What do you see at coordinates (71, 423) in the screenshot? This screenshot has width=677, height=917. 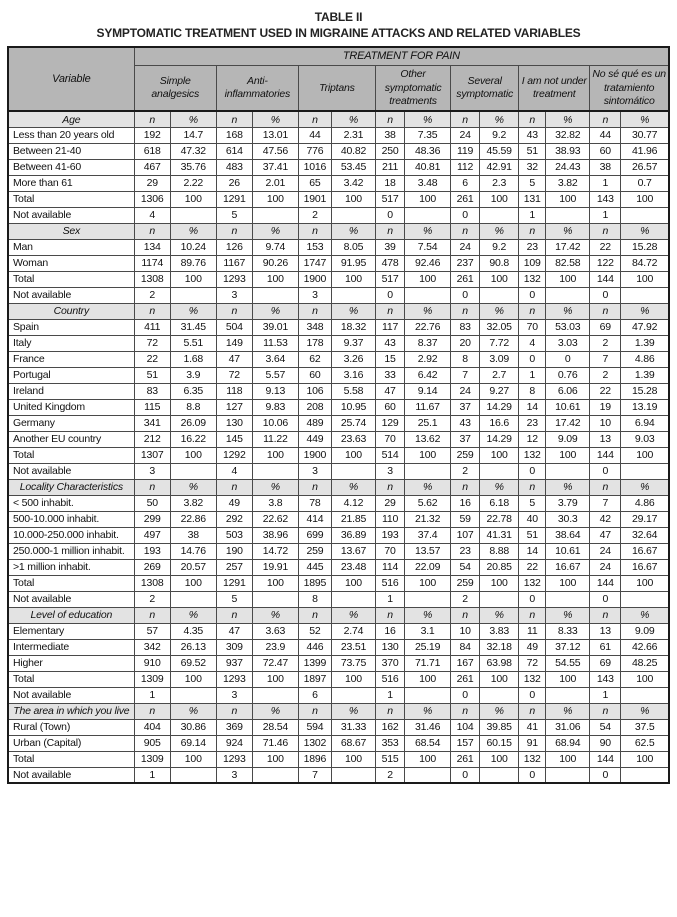 I see `row-label: Germany` at bounding box center [71, 423].